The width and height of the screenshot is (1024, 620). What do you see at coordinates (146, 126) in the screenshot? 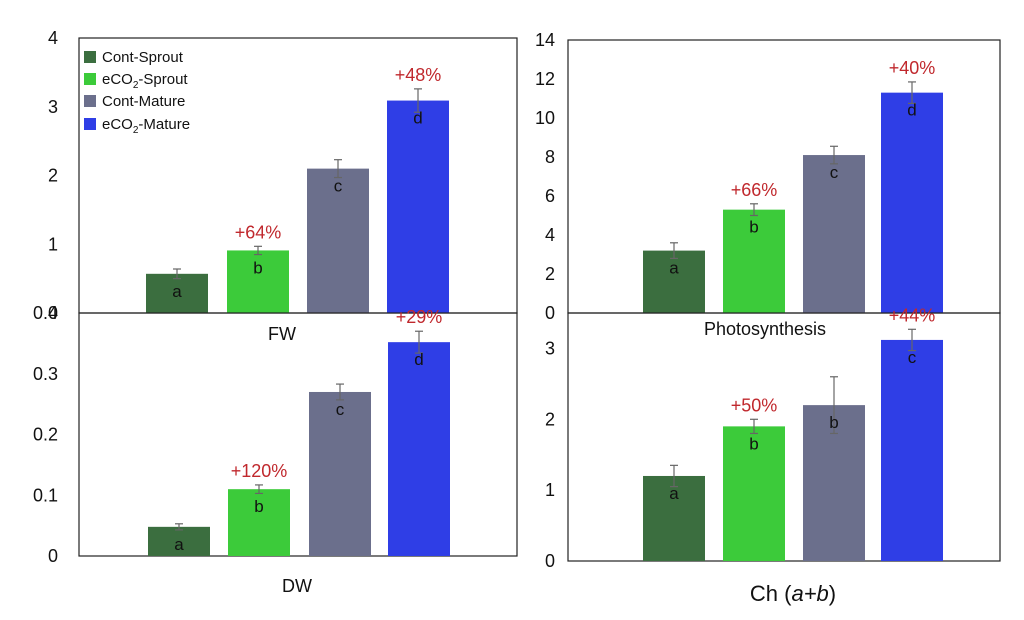
I see `legend-entry: eCO2-Mature` at bounding box center [146, 126].